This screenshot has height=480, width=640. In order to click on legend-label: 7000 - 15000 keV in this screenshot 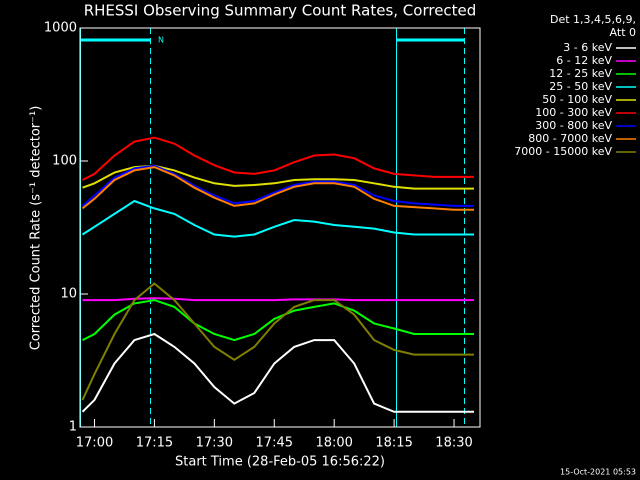, I will do `click(563, 151)`.